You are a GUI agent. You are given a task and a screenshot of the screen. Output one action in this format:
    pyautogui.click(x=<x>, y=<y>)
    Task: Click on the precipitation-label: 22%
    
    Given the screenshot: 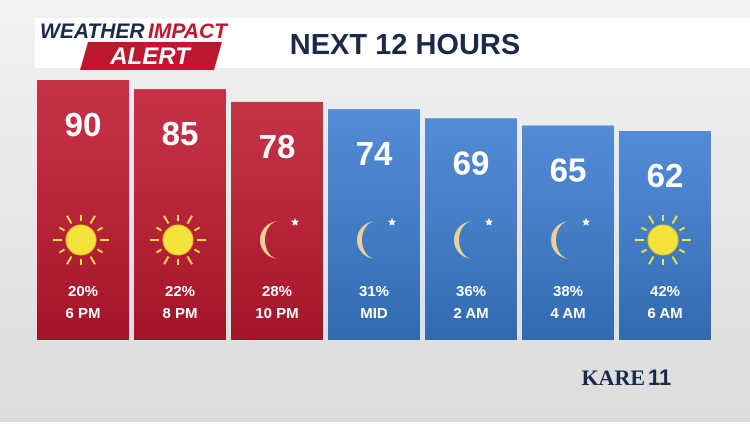 What is the action you would take?
    pyautogui.click(x=180, y=291)
    